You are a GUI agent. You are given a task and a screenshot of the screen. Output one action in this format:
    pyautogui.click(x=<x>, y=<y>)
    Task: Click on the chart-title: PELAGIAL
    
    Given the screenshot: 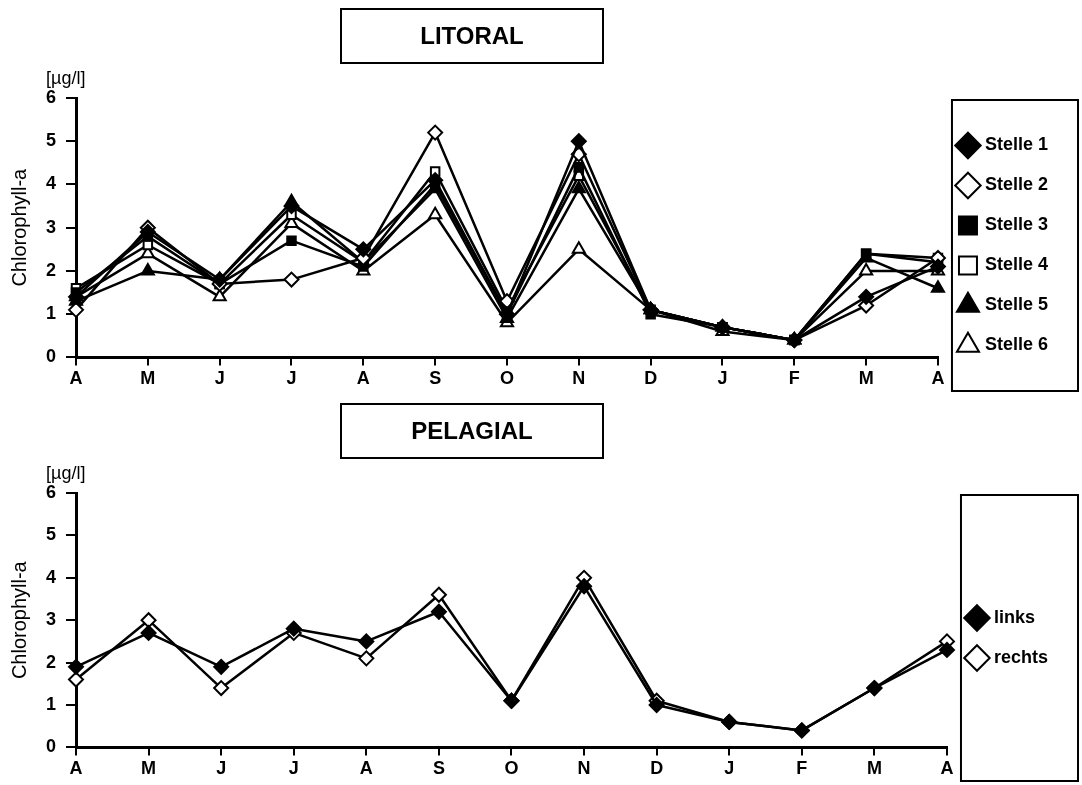 What is the action you would take?
    pyautogui.click(x=472, y=431)
    